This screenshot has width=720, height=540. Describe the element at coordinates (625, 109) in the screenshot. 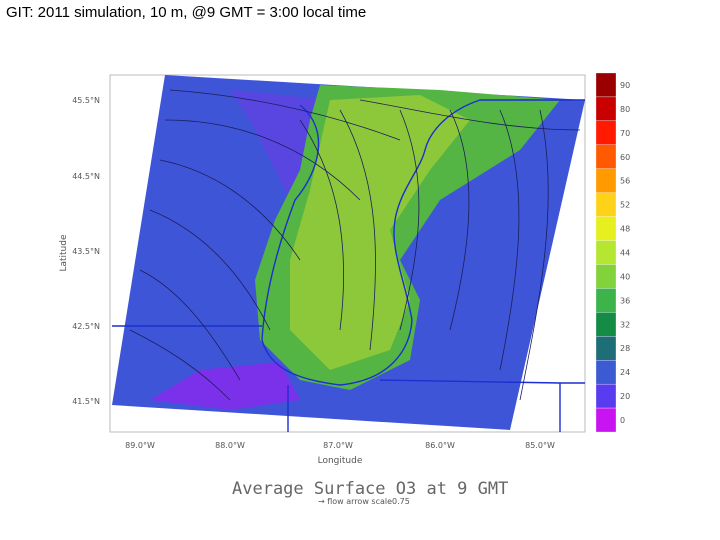

I see `colorbar-label: 80` at that location.